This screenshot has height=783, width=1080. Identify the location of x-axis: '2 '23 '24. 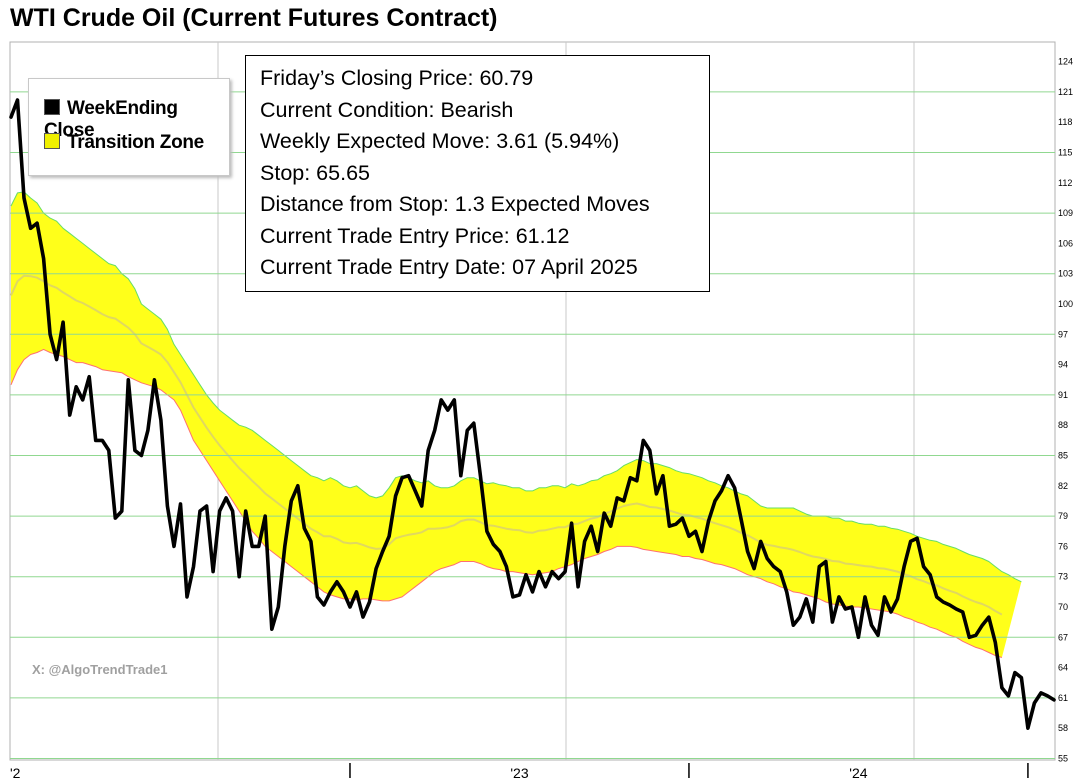
(519, 772).